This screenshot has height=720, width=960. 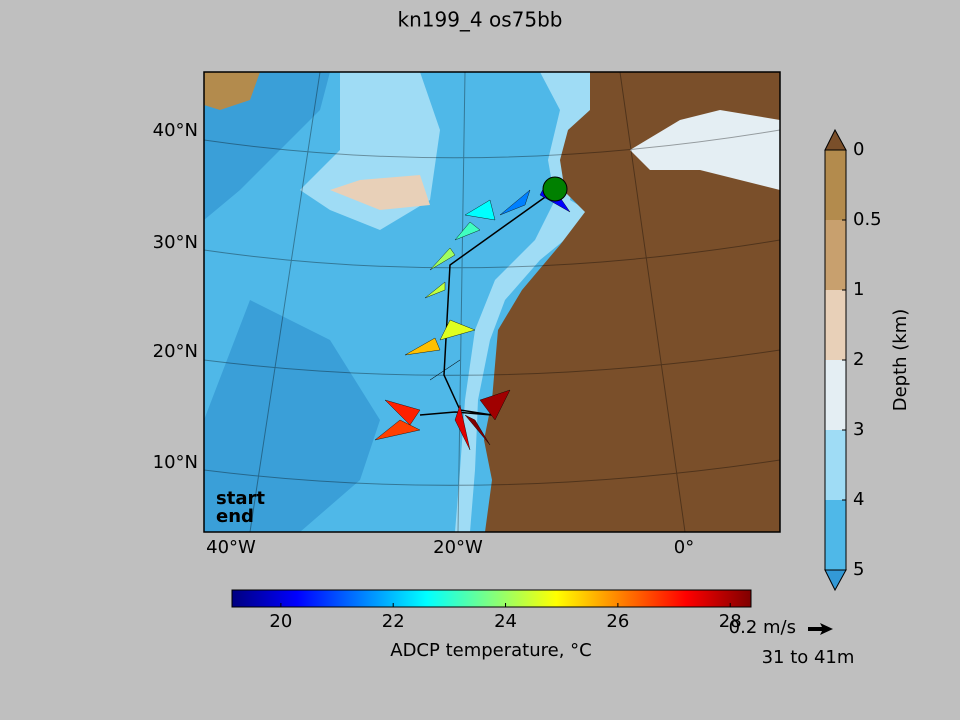 What do you see at coordinates (393, 621) in the screenshot?
I see `colorbar-tick-label: 22` at bounding box center [393, 621].